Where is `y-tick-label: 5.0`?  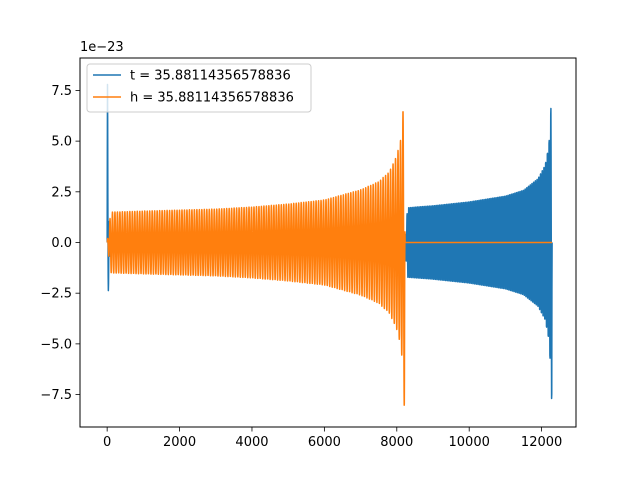 y-tick-label: 5.0 is located at coordinates (61, 142).